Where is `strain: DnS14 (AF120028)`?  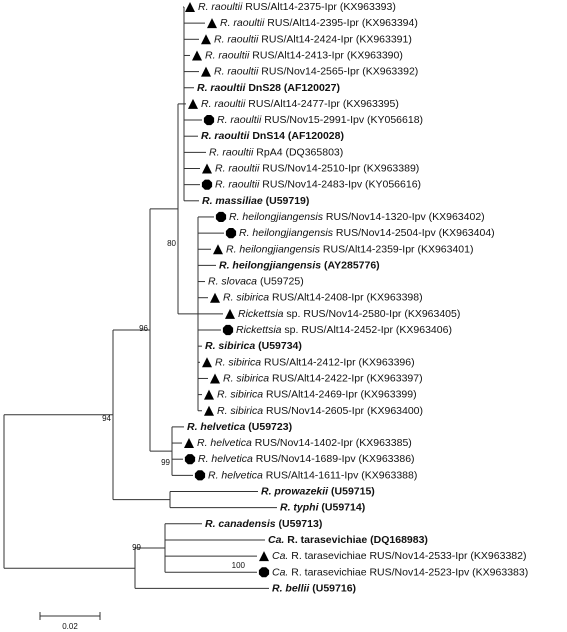
strain: DnS14 (AF120028) is located at coordinates (296, 136).